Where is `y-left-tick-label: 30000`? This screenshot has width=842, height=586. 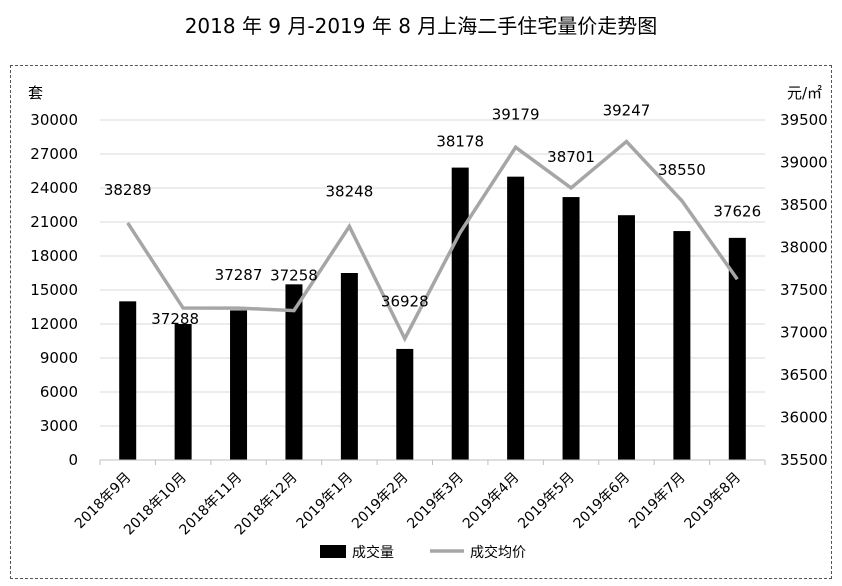
y-left-tick-label: 30000 is located at coordinates (54, 120).